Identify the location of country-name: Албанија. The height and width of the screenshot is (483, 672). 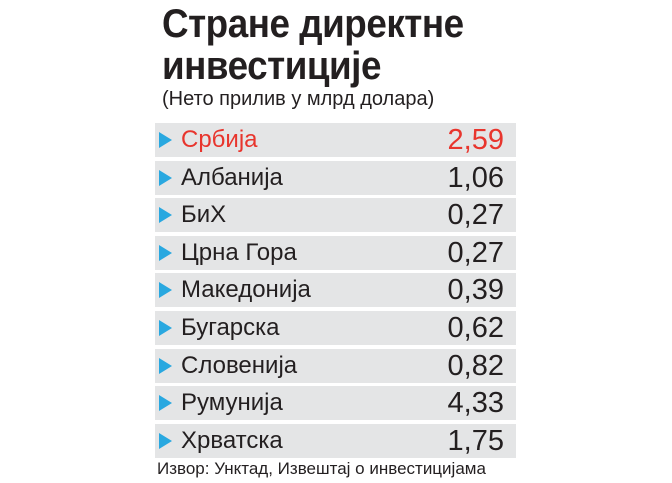
(232, 177).